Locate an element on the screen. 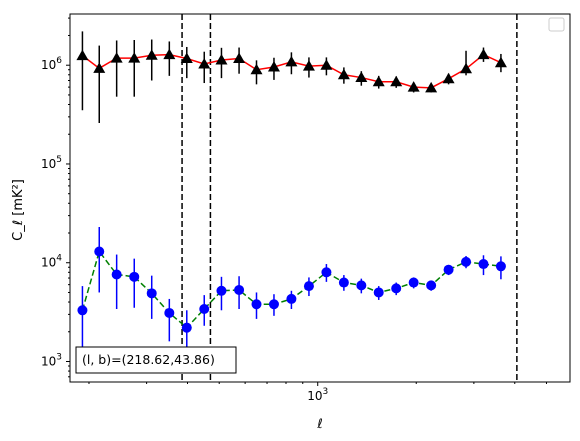 Image resolution: width=580 pixels, height=441 pixels. y-axis-label: C_ℓ [mK²] is located at coordinates (18, 210).